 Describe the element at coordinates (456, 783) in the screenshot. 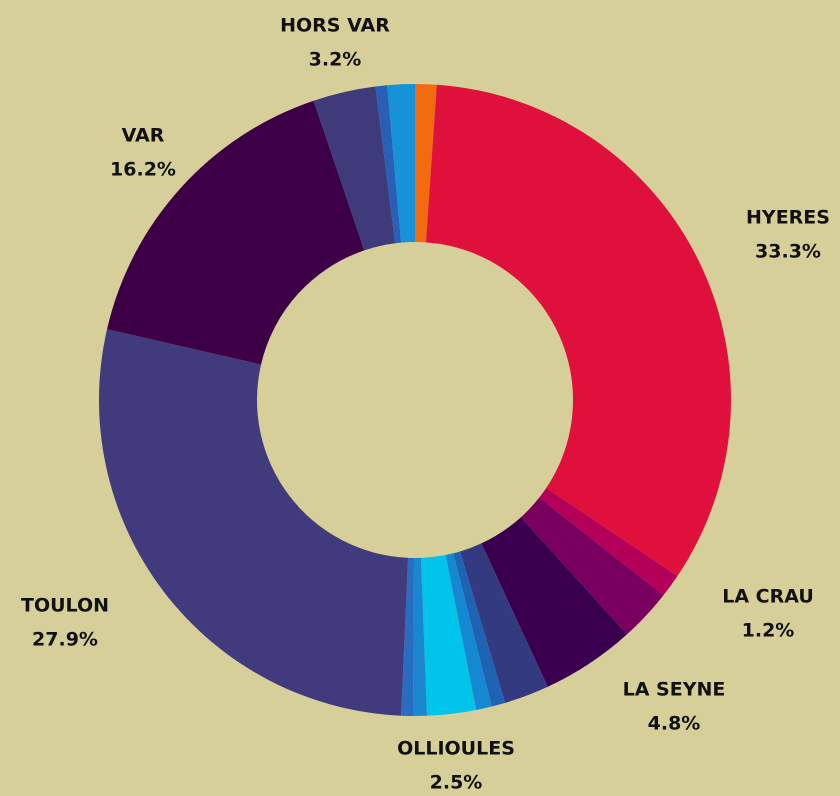

I see `value-label: 2.5%` at that location.